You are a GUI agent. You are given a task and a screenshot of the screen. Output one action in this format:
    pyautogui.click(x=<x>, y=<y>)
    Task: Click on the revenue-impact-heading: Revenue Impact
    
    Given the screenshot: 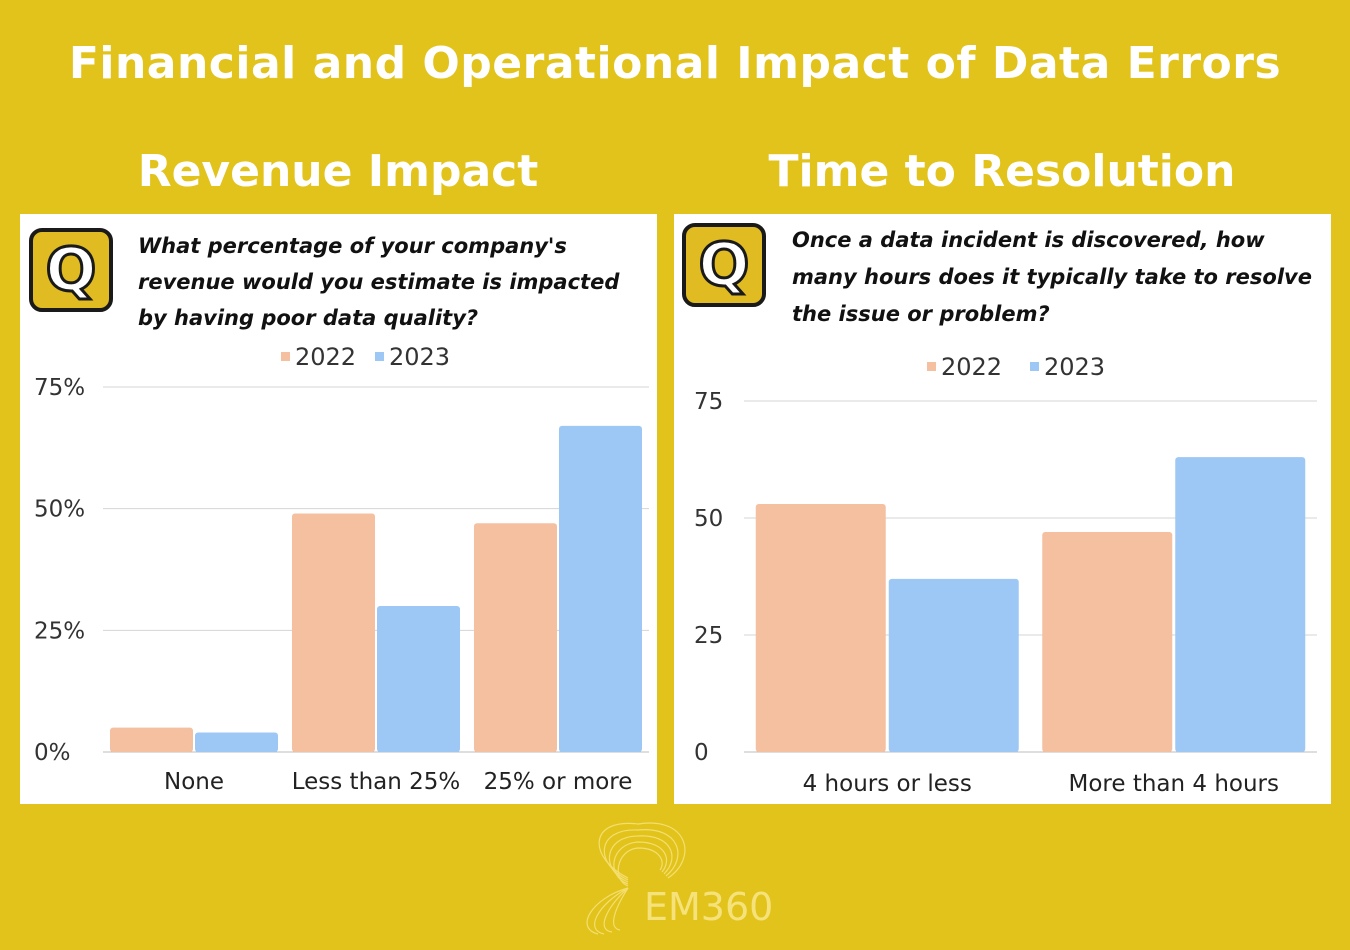 What is the action you would take?
    pyautogui.click(x=338, y=171)
    